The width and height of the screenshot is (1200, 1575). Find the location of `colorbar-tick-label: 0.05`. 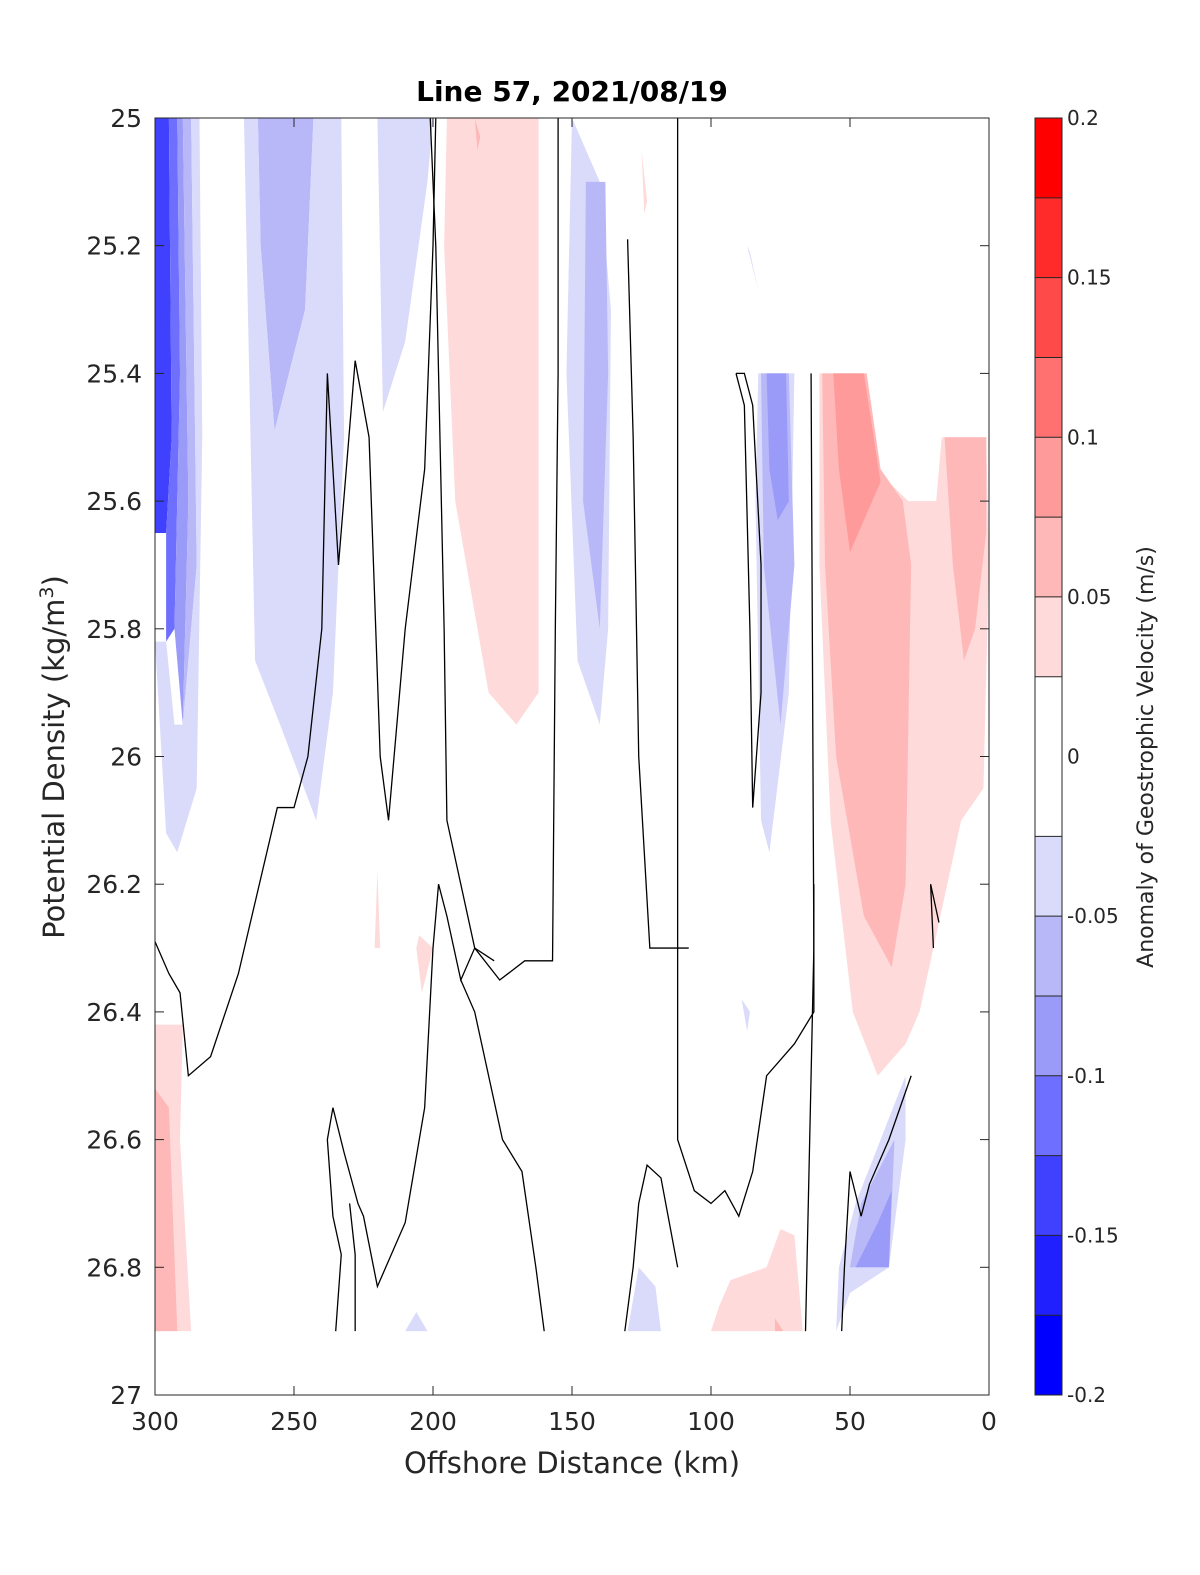

colorbar-tick-label: 0.05 is located at coordinates (1089, 597).